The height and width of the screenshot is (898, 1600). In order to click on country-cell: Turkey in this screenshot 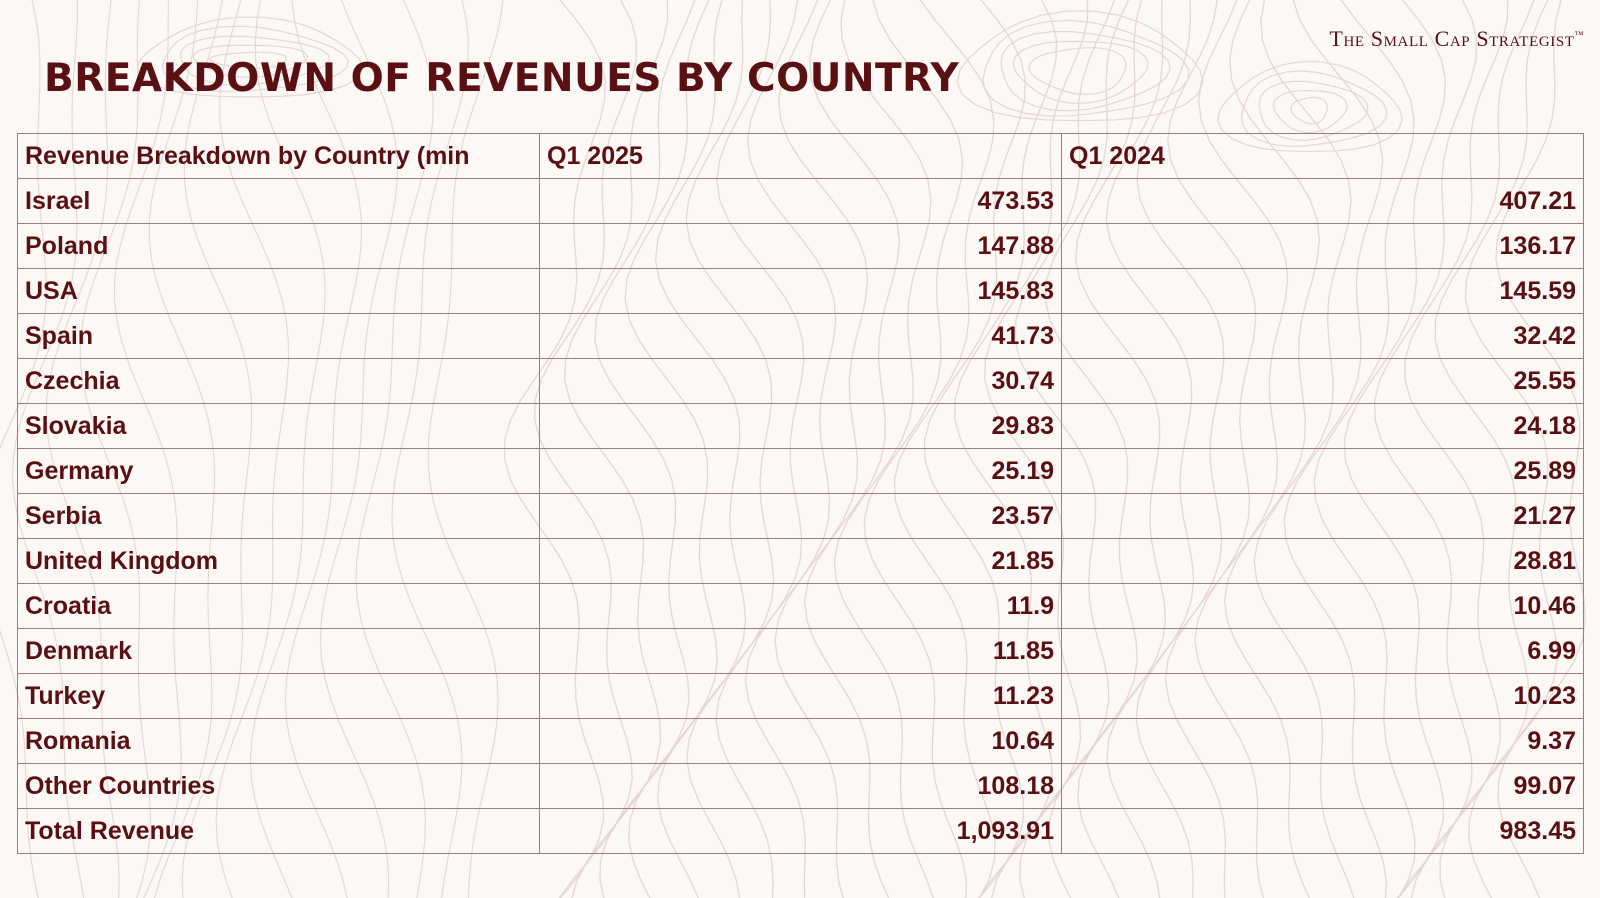, I will do `click(278, 696)`.